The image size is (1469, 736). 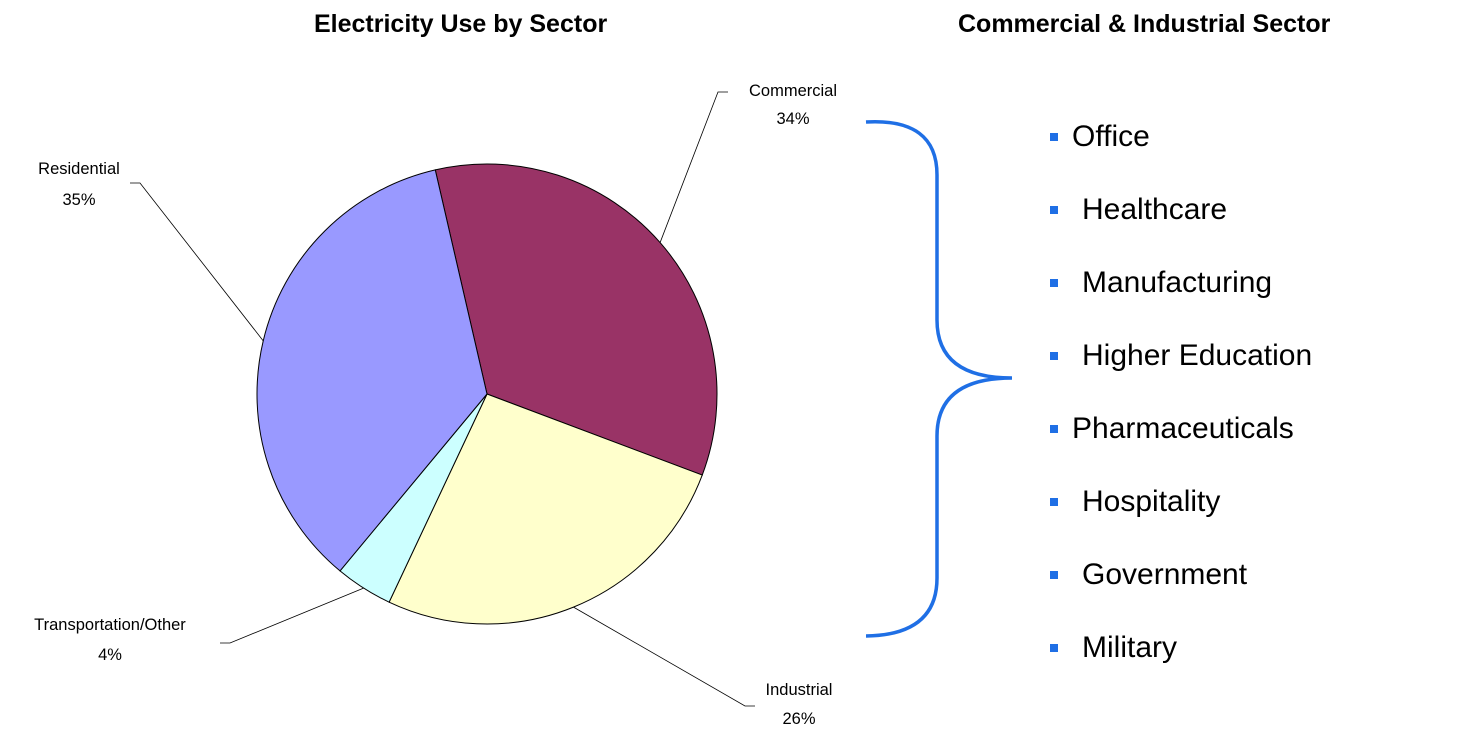 I want to click on slice-label: Commercial, so click(x=793, y=91).